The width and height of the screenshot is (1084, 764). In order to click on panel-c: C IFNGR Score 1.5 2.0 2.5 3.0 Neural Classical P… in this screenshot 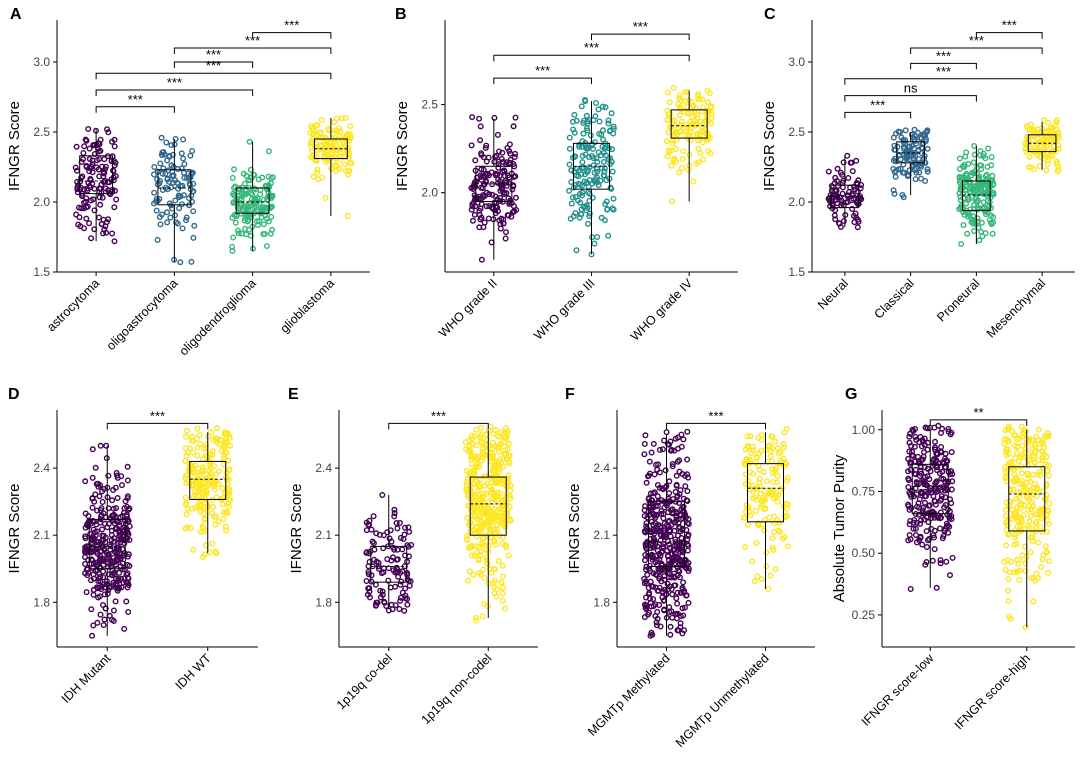, I will do `click(918, 173)`.